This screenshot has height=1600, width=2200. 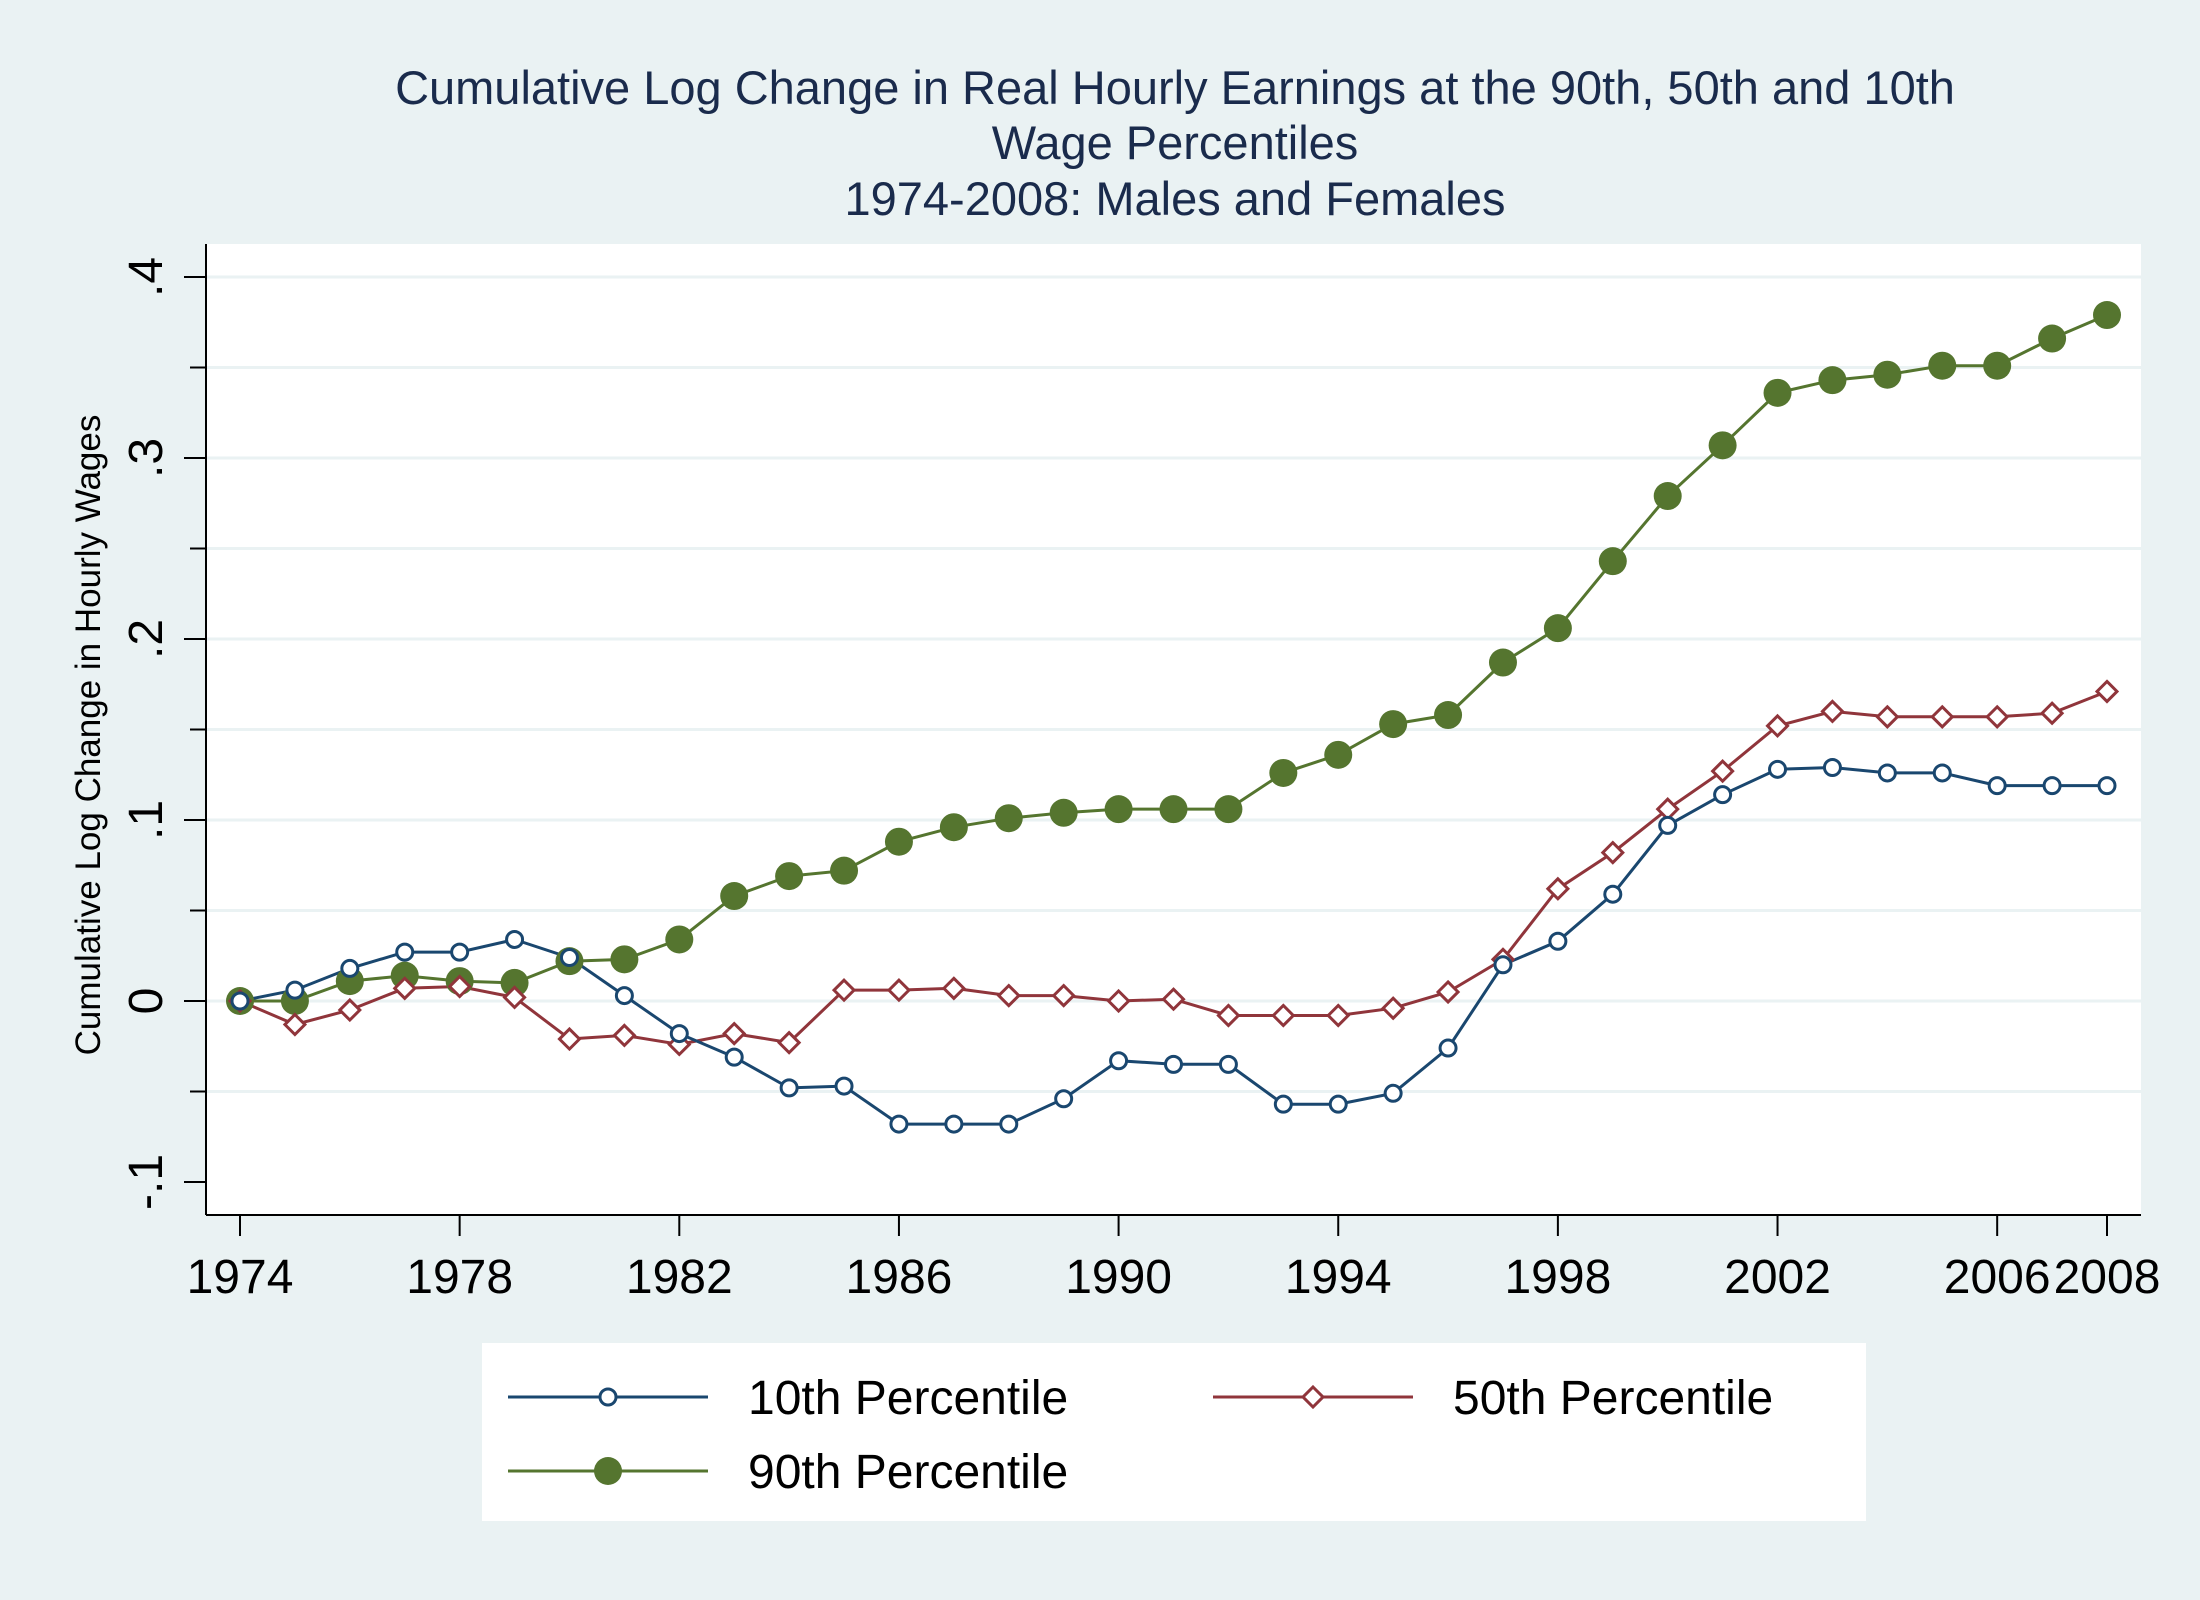 I want to click on x-tick-label-2: 1982, so click(x=679, y=1277).